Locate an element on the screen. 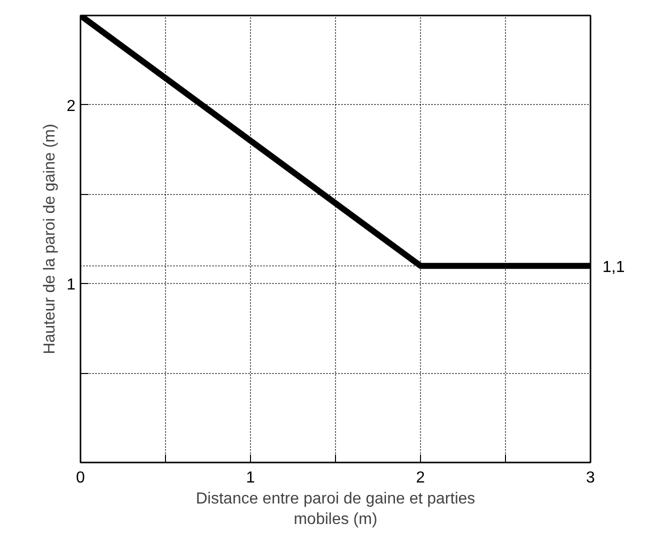  x-tick-label: 0 is located at coordinates (81, 478).